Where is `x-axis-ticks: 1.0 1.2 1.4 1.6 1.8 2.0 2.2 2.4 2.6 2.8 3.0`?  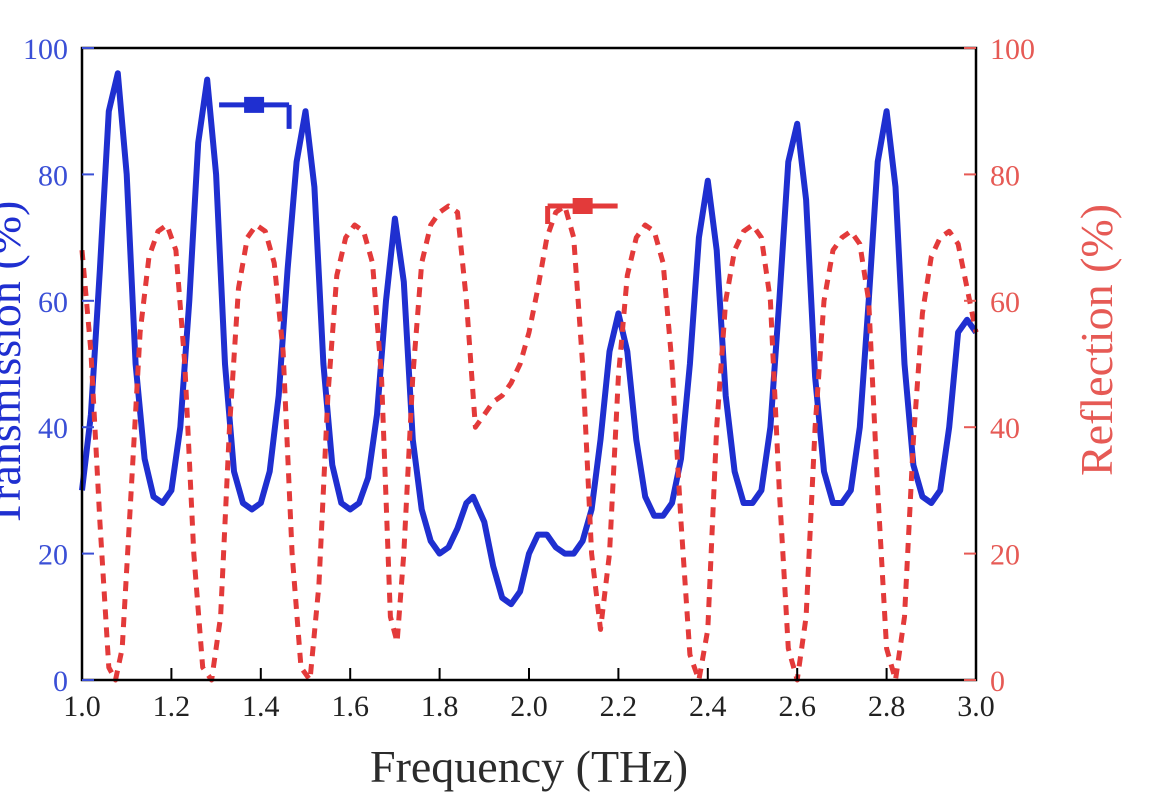
x-axis-ticks: 1.0 1.2 1.4 1.6 1.8 2.0 2.2 2.4 2.6 2.8 3.0 is located at coordinates (529, 695).